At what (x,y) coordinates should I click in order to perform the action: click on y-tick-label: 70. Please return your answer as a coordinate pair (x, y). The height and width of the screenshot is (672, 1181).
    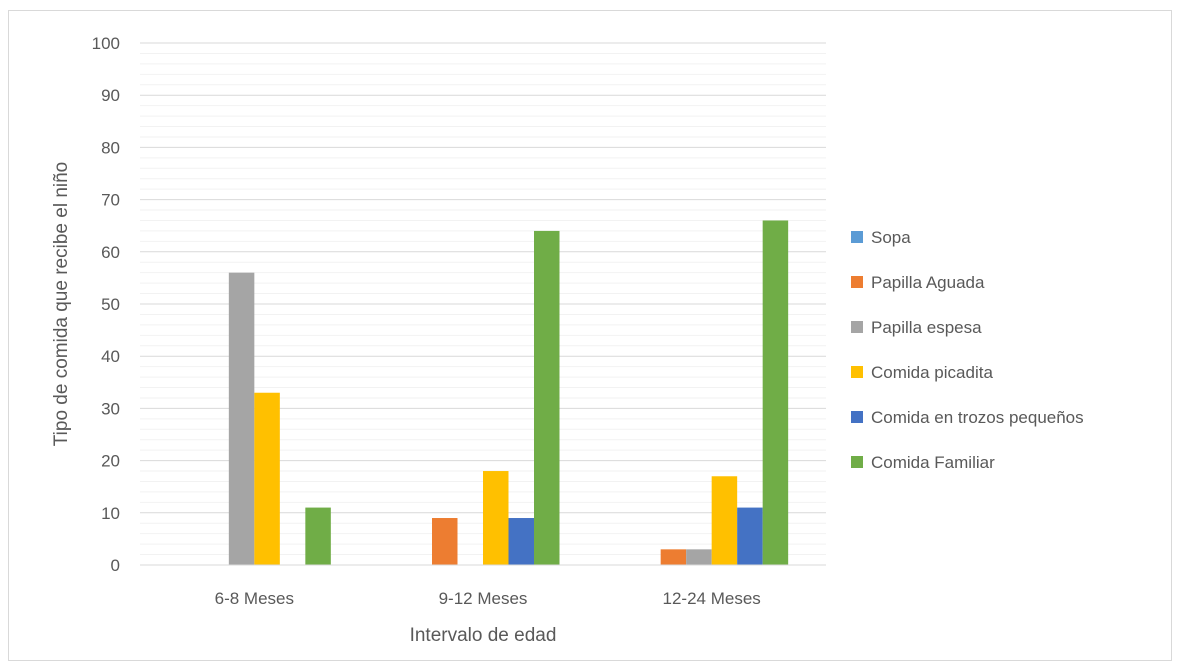
    Looking at the image, I should click on (110, 200).